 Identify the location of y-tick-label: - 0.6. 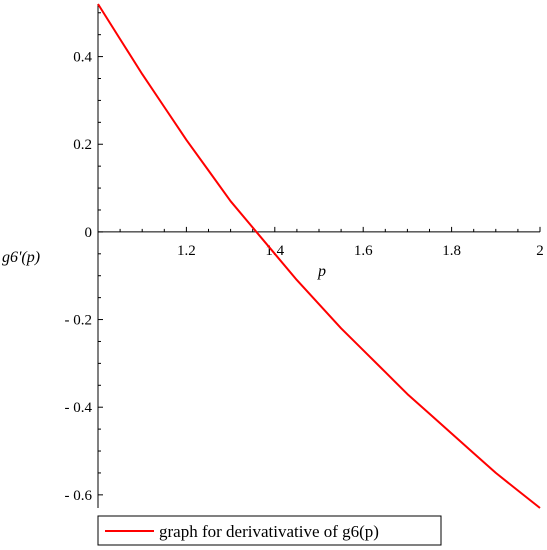
(79, 496).